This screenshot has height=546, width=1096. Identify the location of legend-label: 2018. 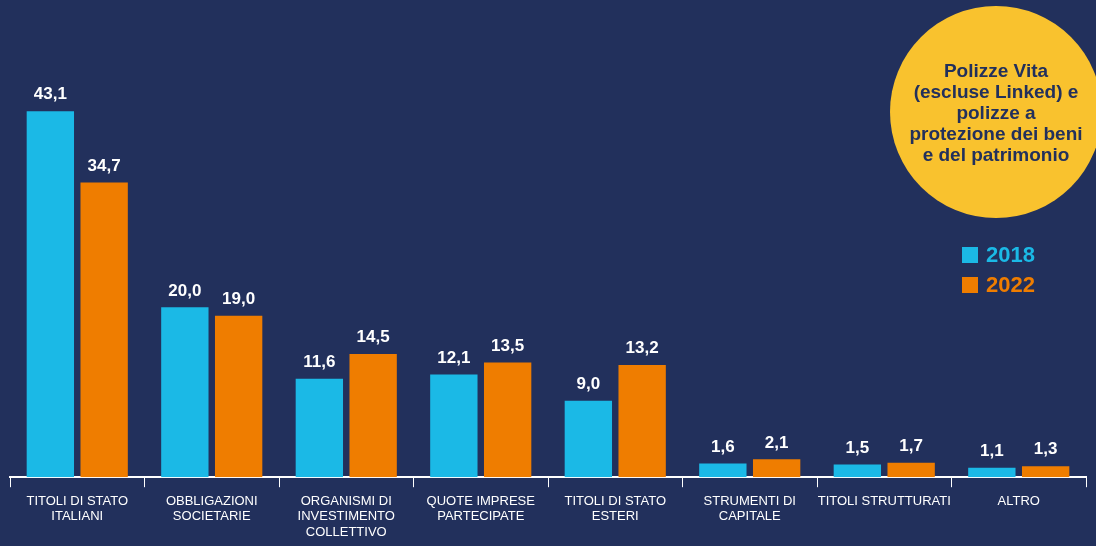
(1010, 255).